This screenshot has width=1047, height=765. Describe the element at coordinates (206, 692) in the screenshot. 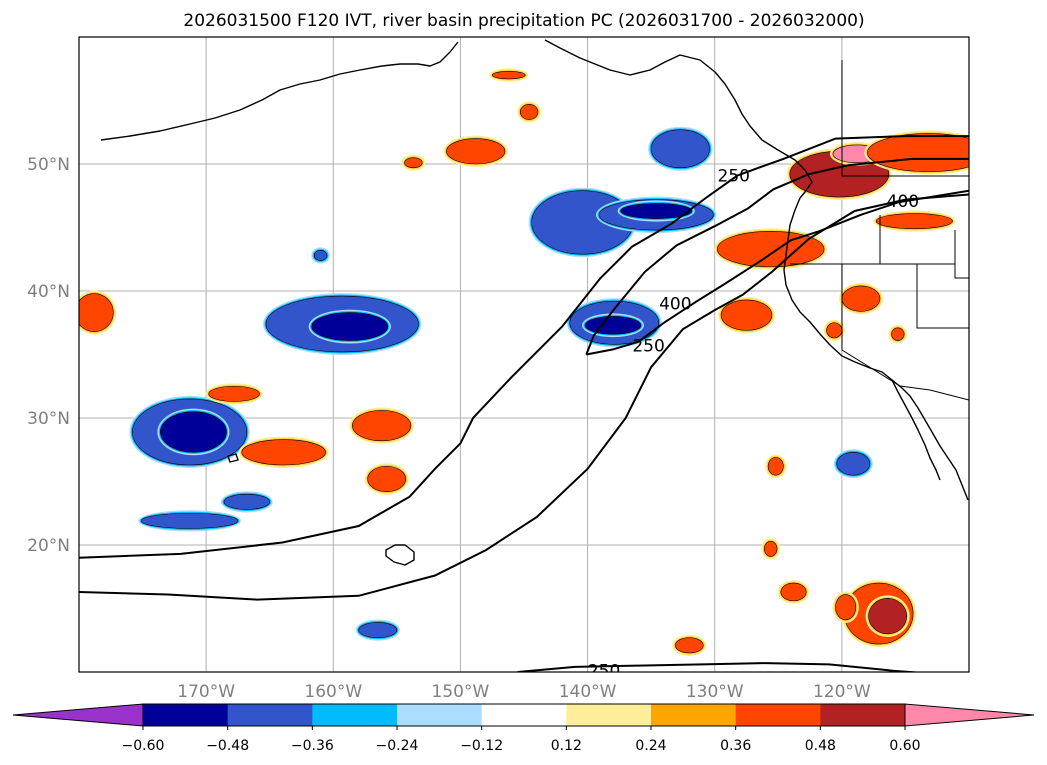

I see `lon-tick-label: 170°W` at that location.